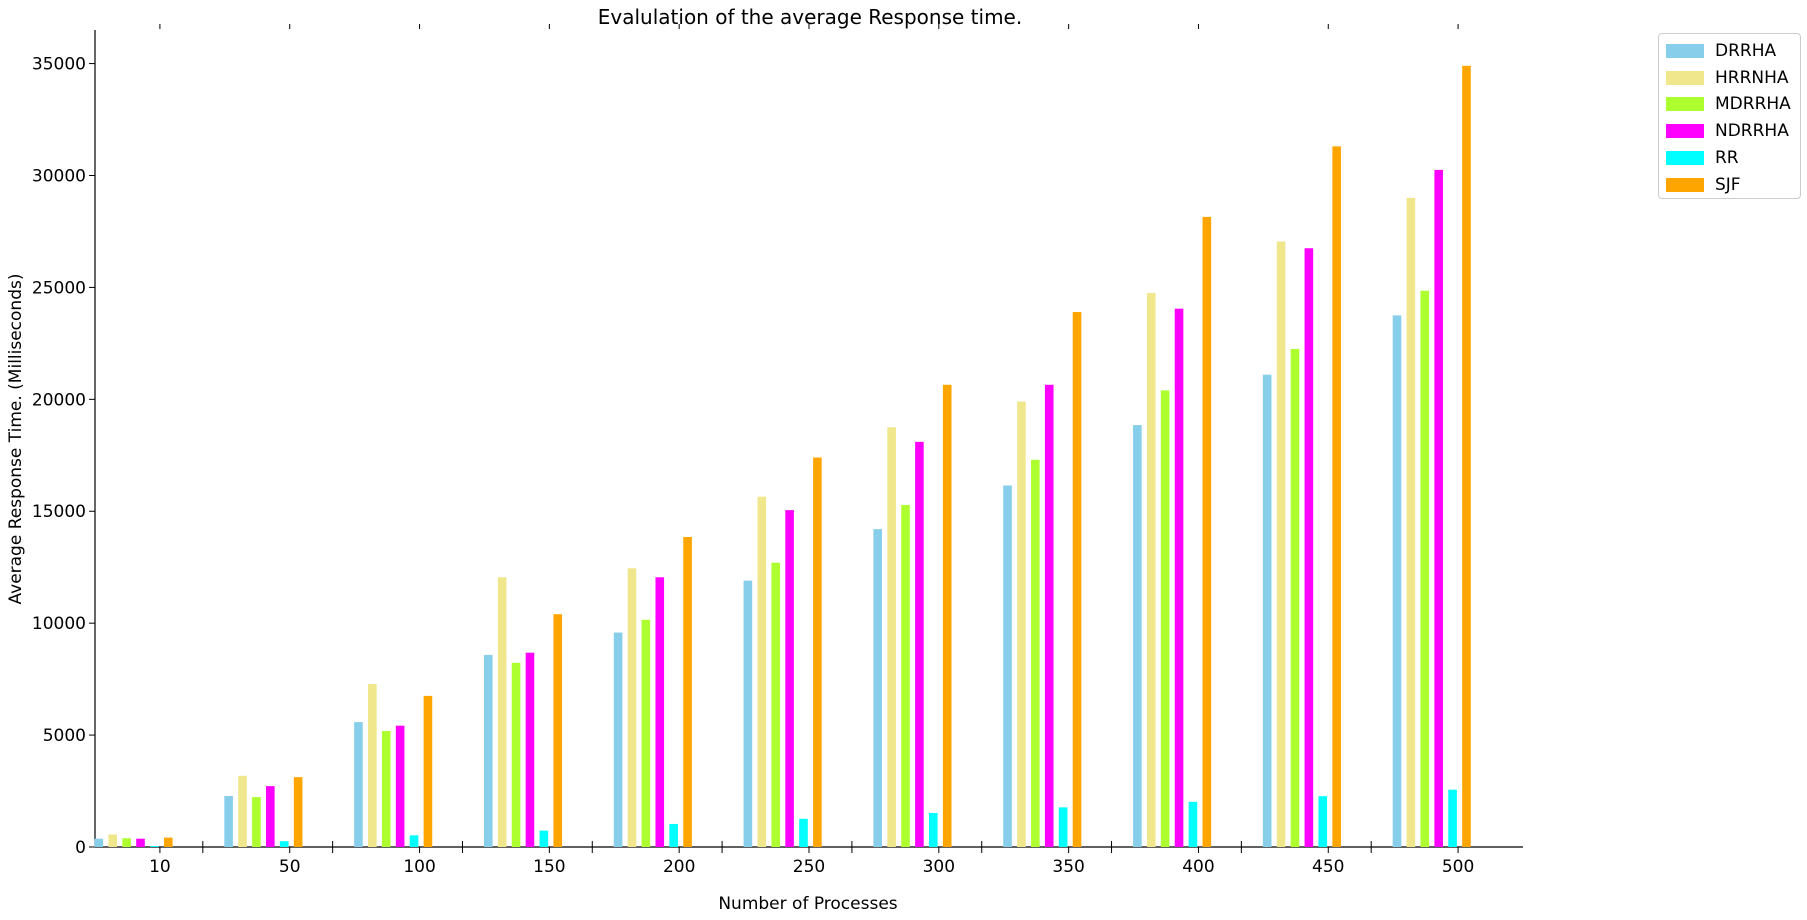 Image resolution: width=1807 pixels, height=920 pixels. What do you see at coordinates (59, 176) in the screenshot?
I see `y-tick-label: 30000` at bounding box center [59, 176].